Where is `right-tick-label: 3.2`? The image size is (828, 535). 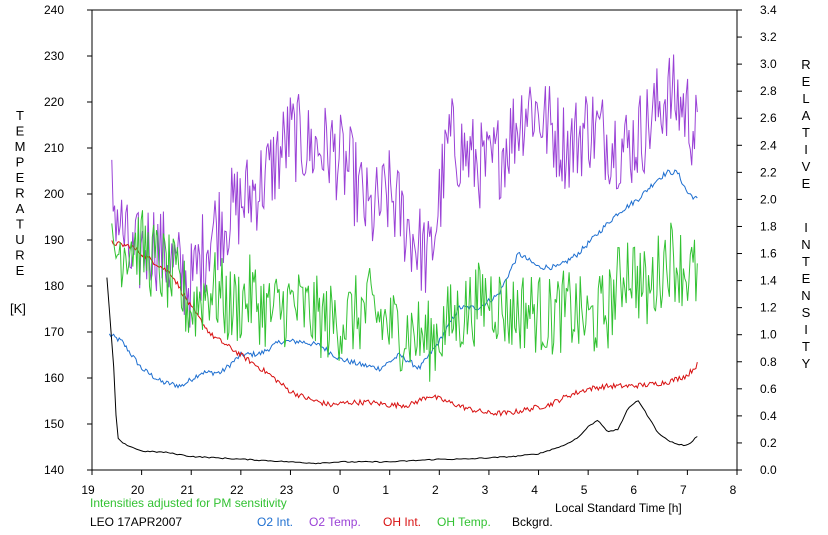 right-tick-label: 3.2 is located at coordinates (768, 37).